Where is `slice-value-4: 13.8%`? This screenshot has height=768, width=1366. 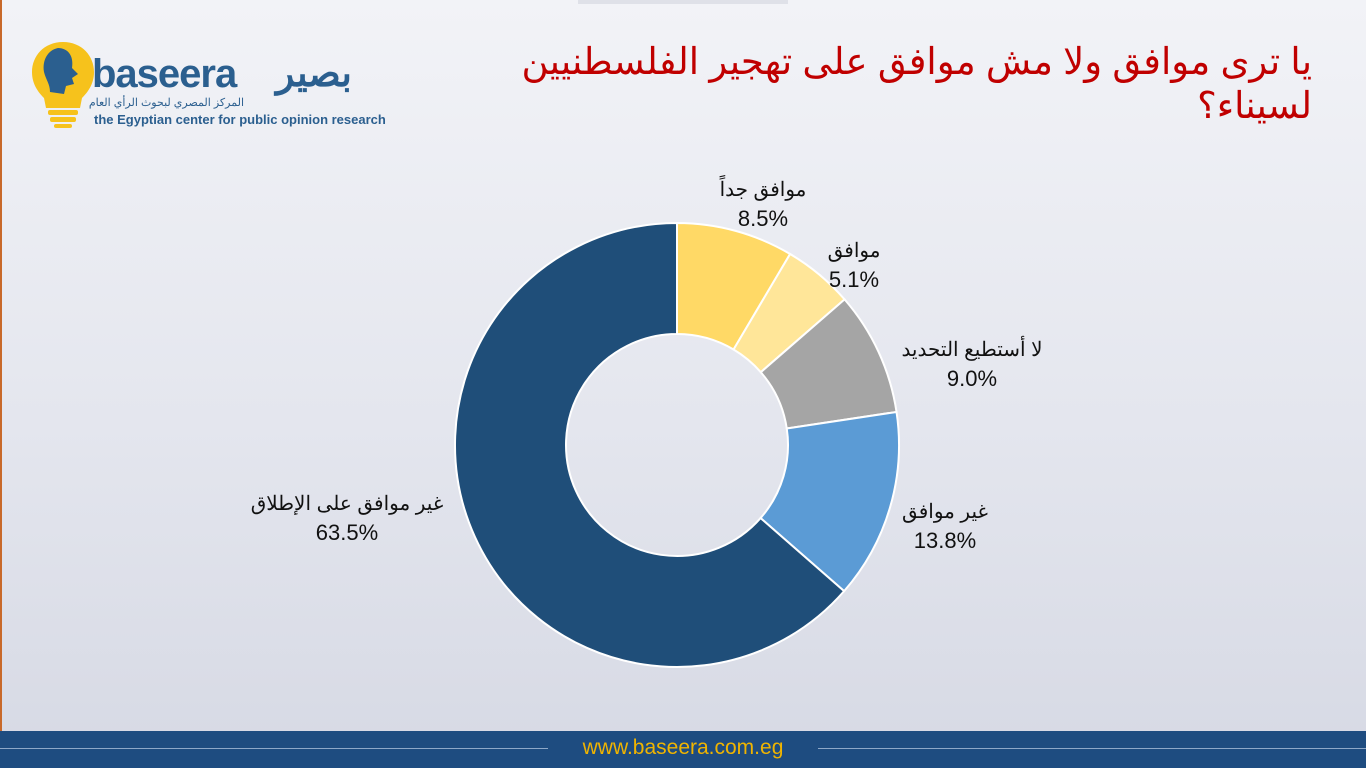 slice-value-4: 13.8% is located at coordinates (945, 540).